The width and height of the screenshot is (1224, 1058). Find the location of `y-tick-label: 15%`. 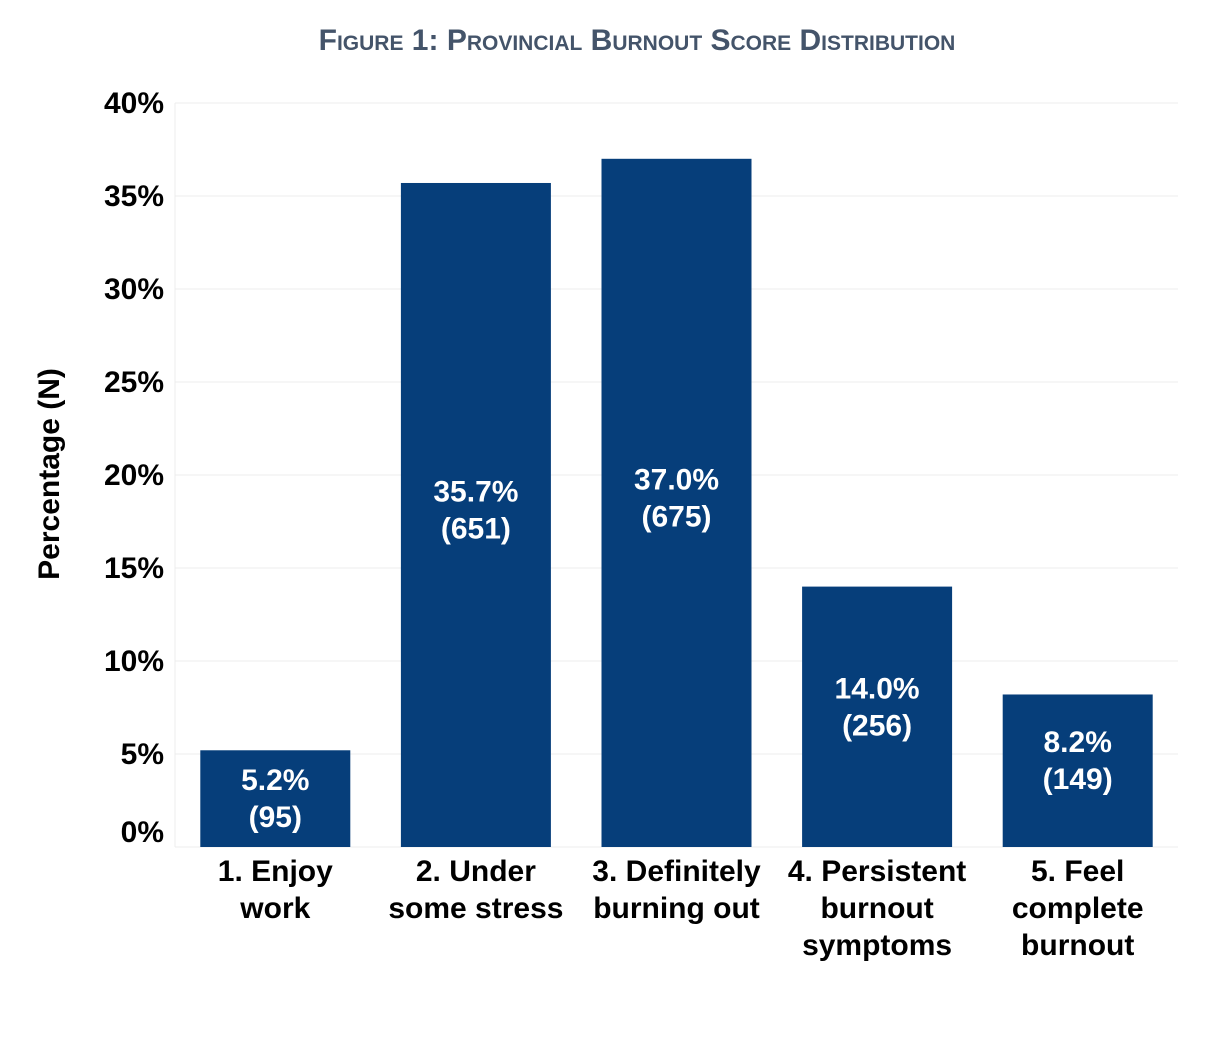

y-tick-label: 15% is located at coordinates (134, 568).